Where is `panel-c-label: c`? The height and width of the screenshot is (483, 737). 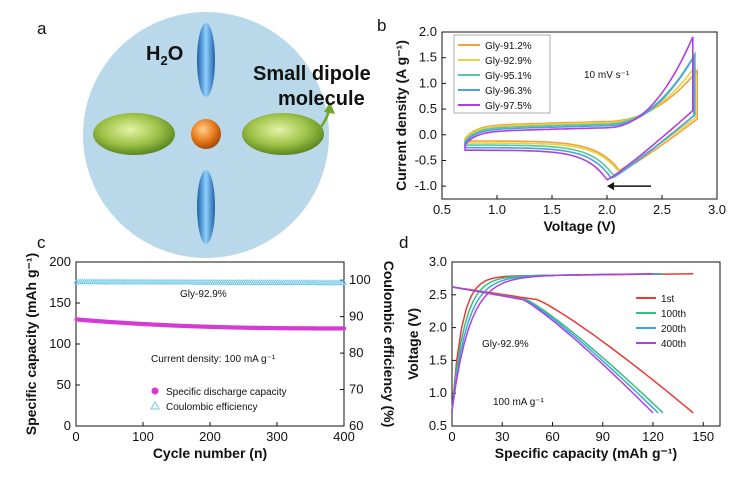
panel-c-label: c is located at coordinates (41, 242).